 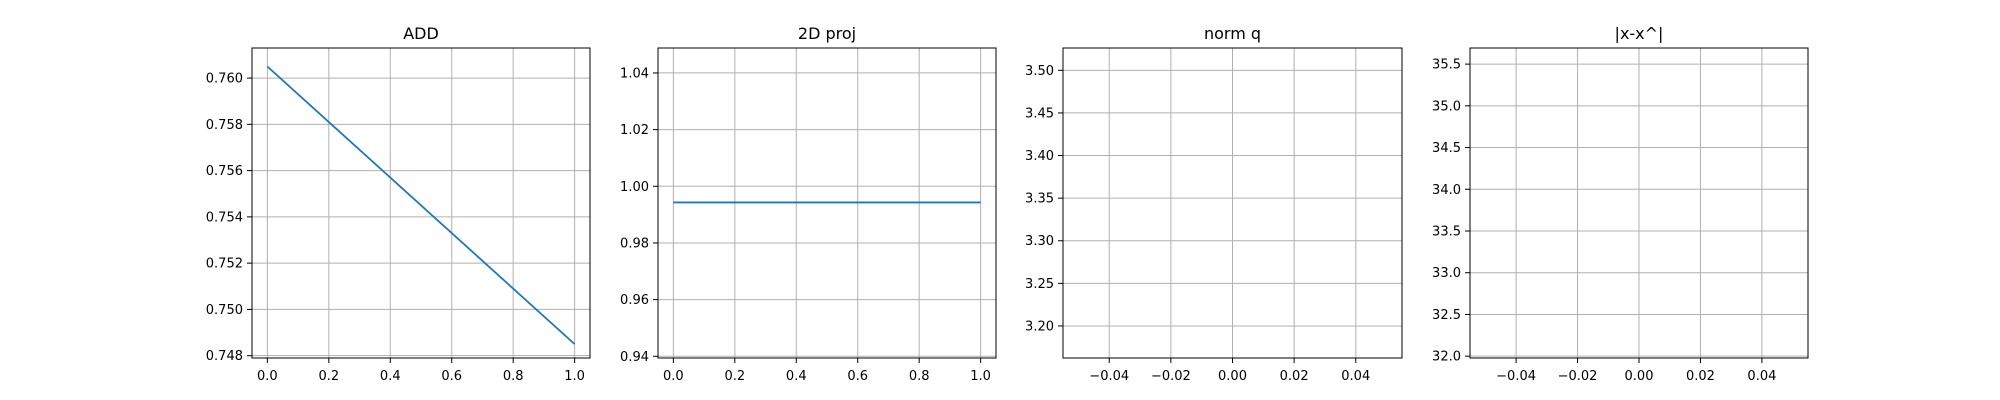 What do you see at coordinates (1232, 33) in the screenshot?
I see `subplot-title: norm q` at bounding box center [1232, 33].